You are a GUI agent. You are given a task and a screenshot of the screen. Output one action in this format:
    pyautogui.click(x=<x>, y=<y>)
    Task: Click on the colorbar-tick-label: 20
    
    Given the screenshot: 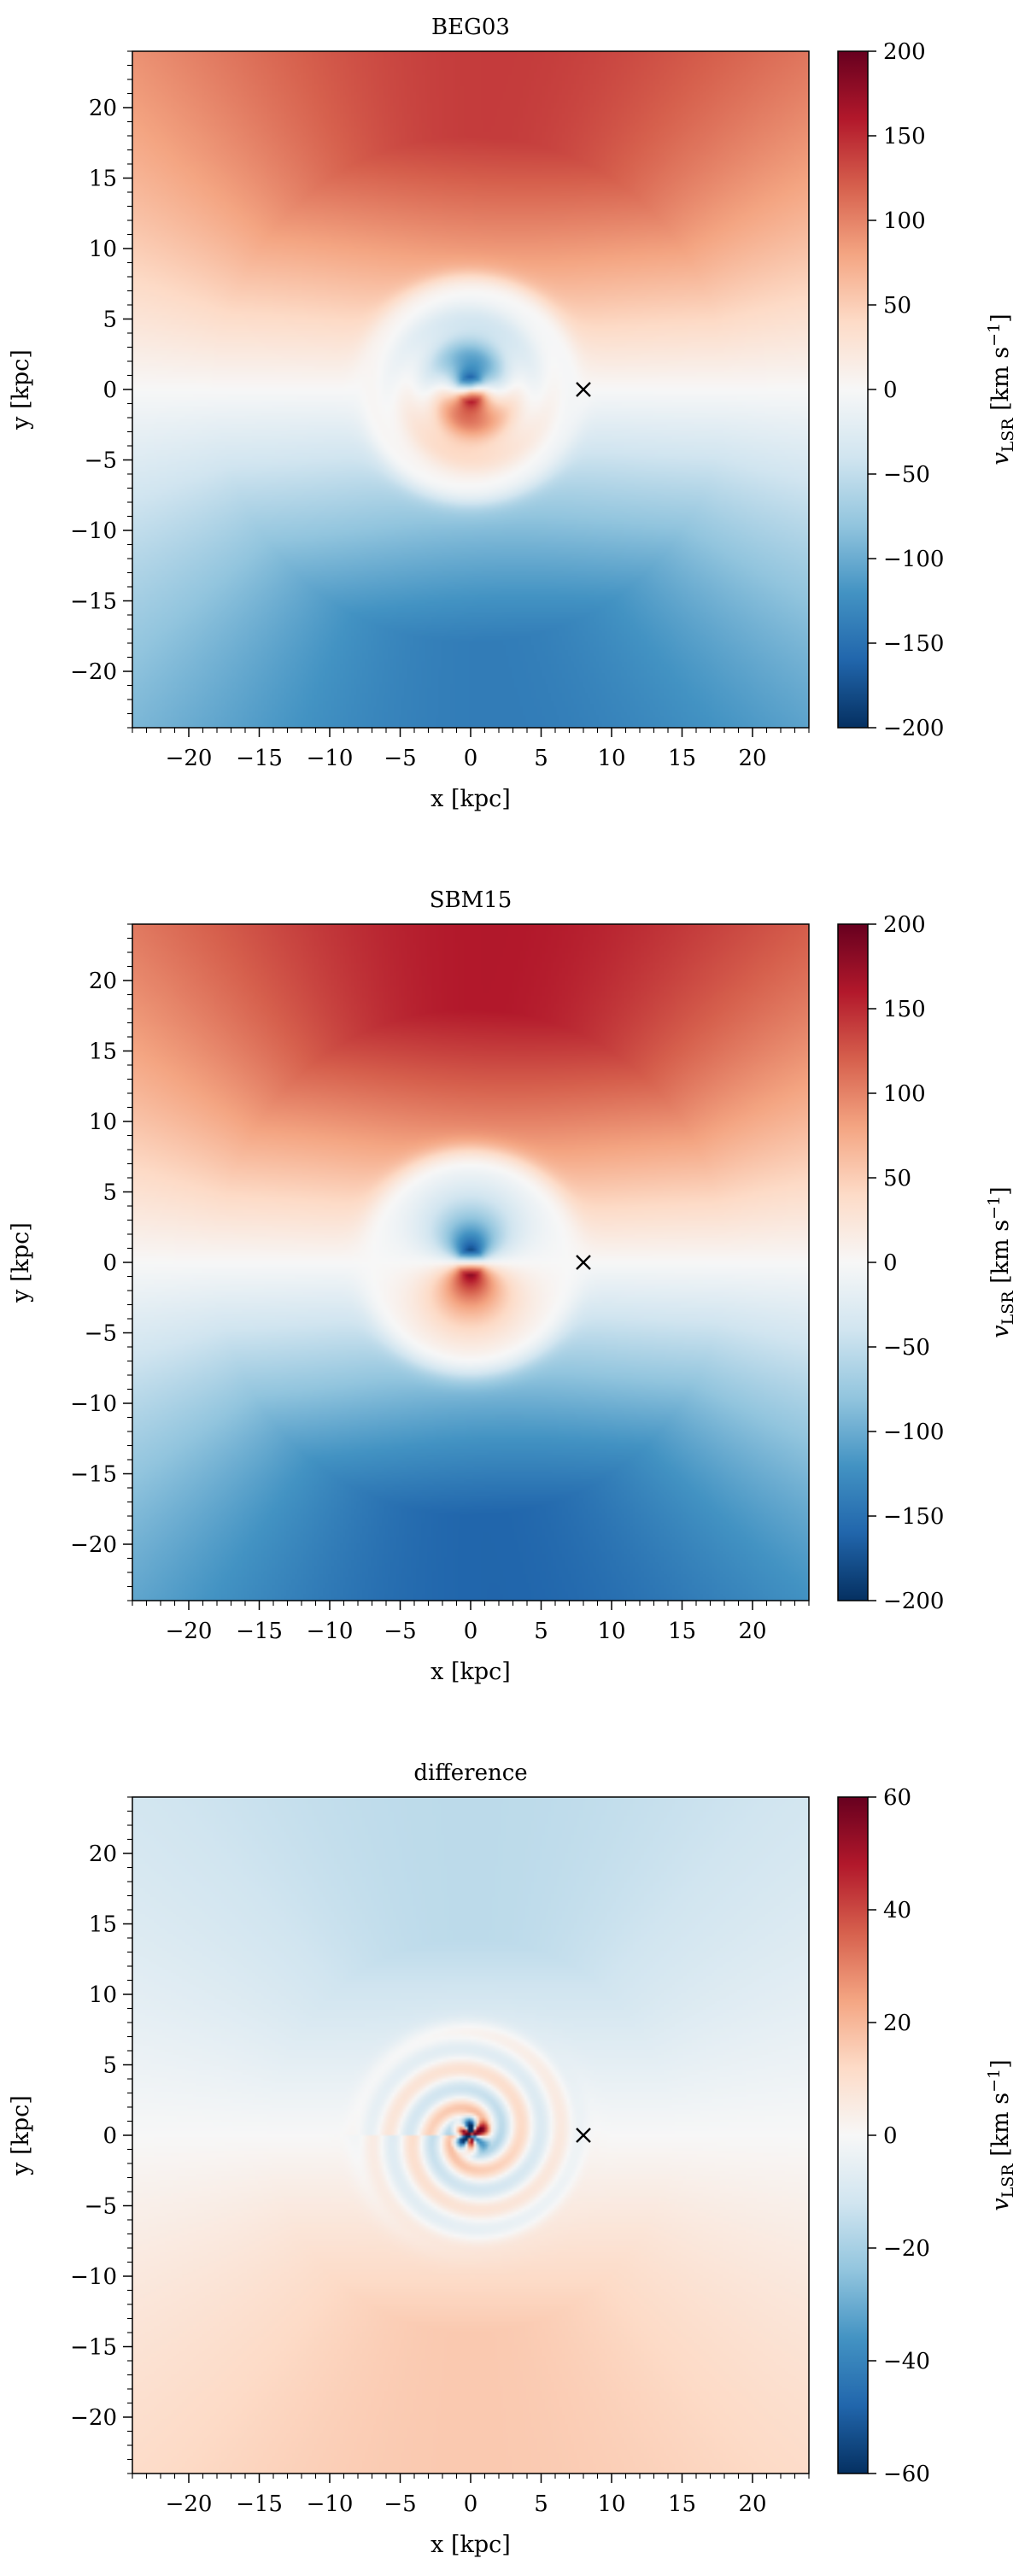 What is the action you would take?
    pyautogui.click(x=897, y=2023)
    